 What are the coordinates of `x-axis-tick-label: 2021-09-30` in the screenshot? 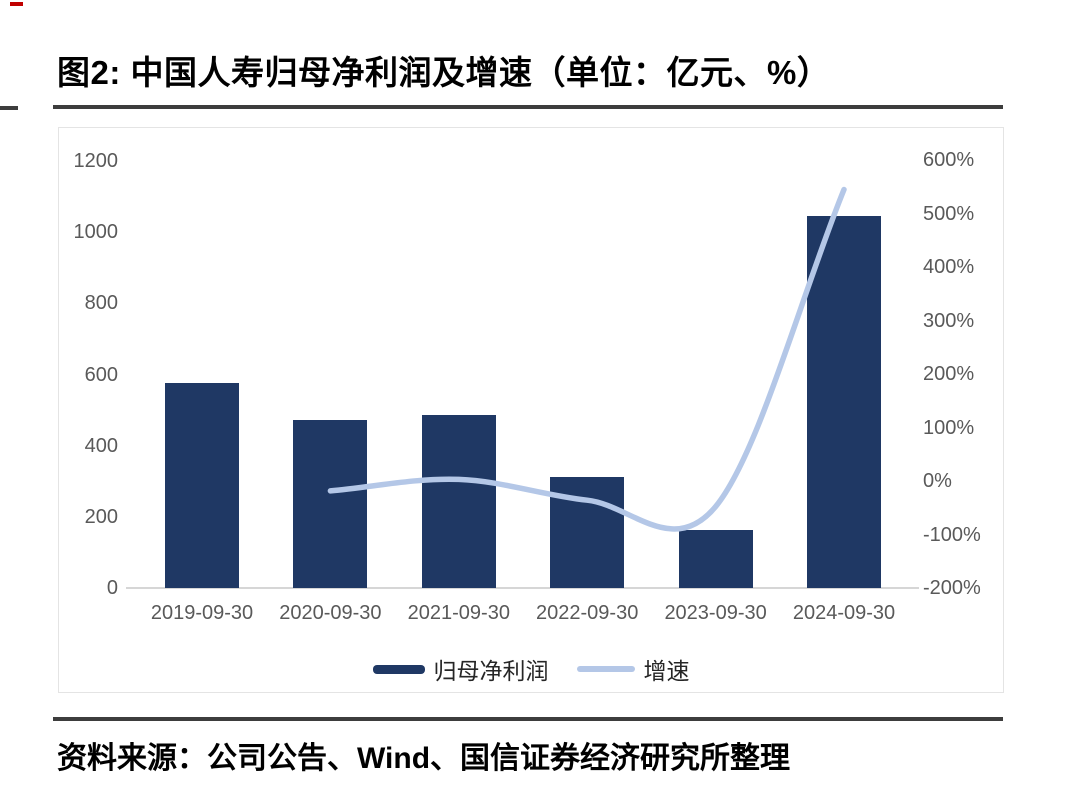 It's located at (458, 613).